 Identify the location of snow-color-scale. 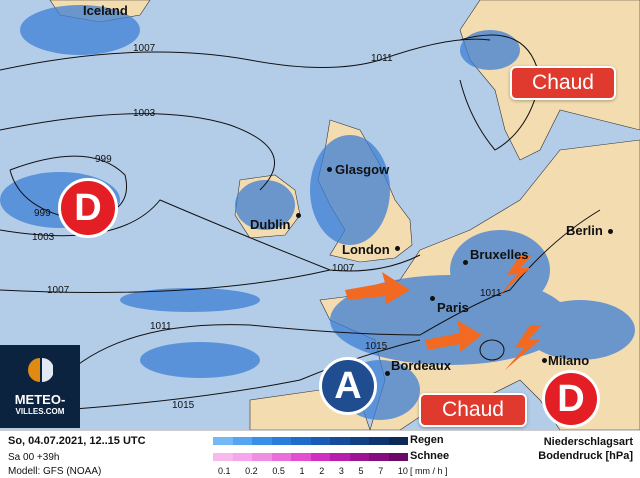
(310, 457).